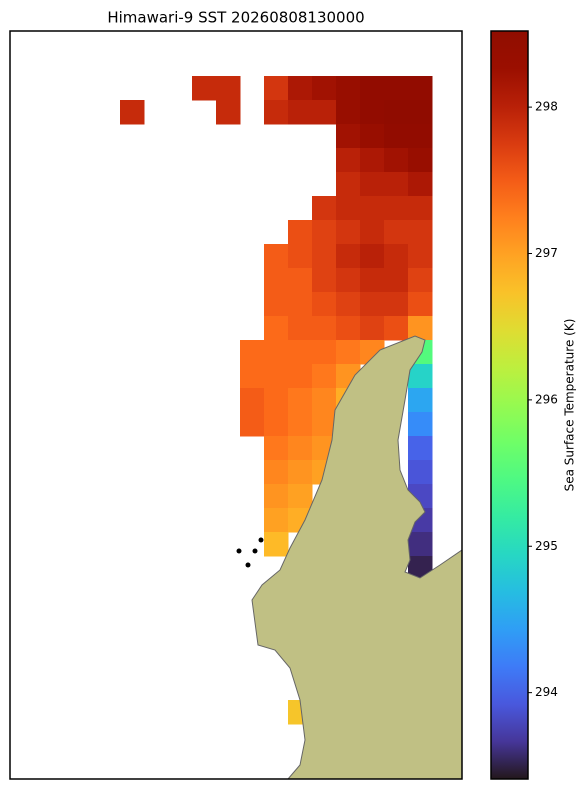 This screenshot has width=588, height=793. I want to click on colorbar-tick-label: 297, so click(546, 253).